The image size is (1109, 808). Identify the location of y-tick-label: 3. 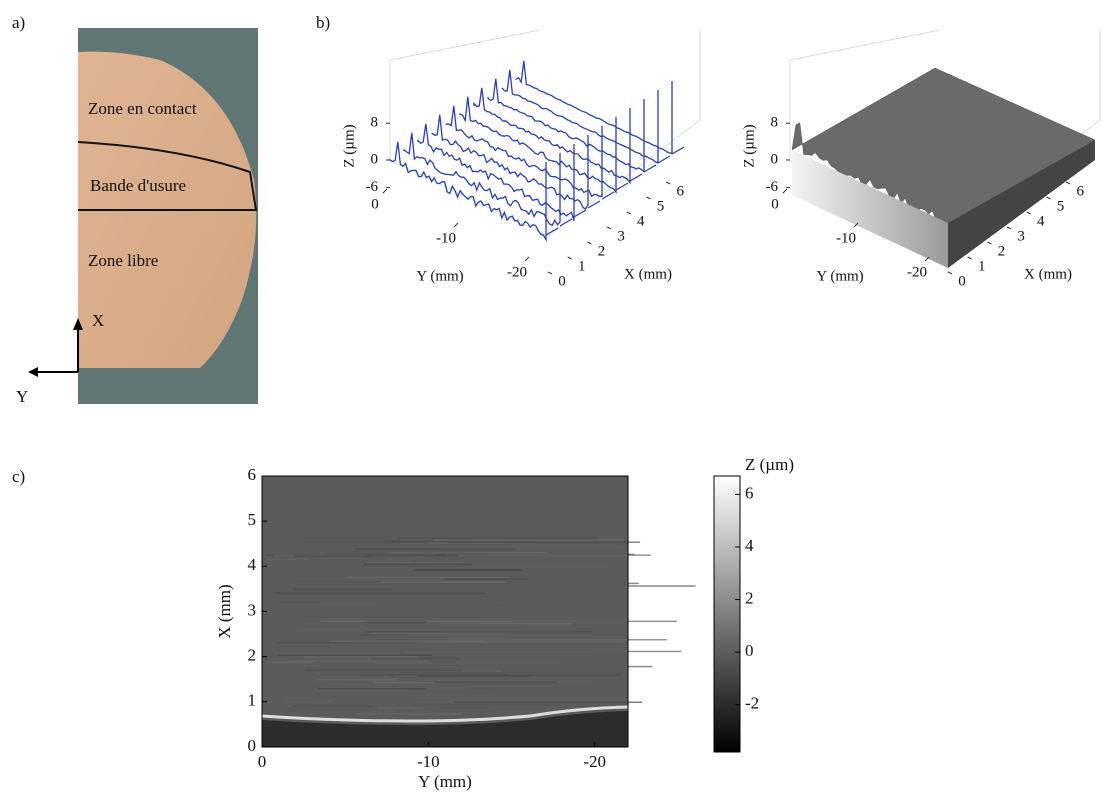
(252, 609).